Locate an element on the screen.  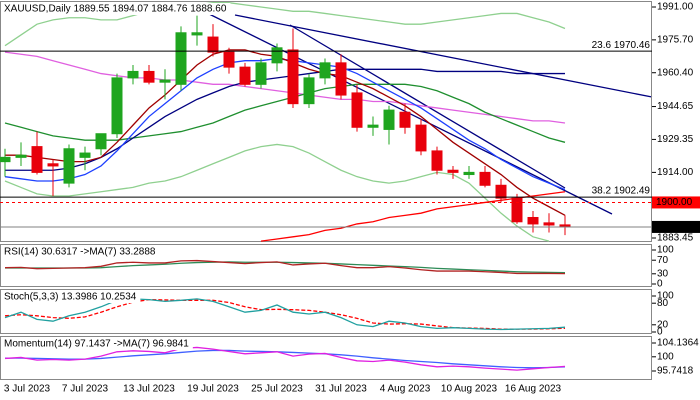
x-tick-label: 25 Jul 2023 is located at coordinates (277, 389).